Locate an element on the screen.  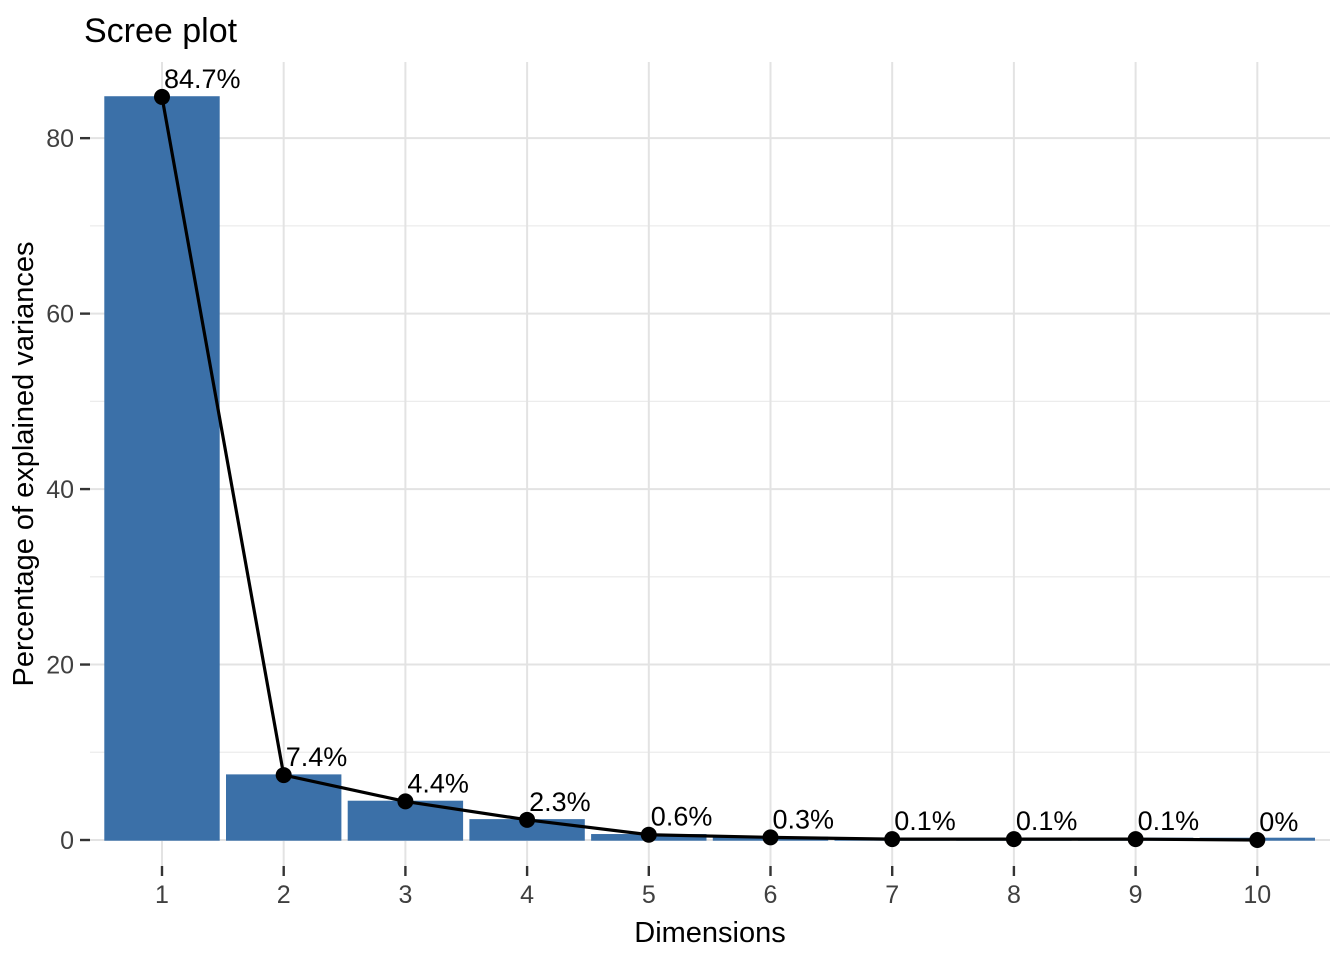
value-label-dim-5: 0.6% is located at coordinates (682, 817).